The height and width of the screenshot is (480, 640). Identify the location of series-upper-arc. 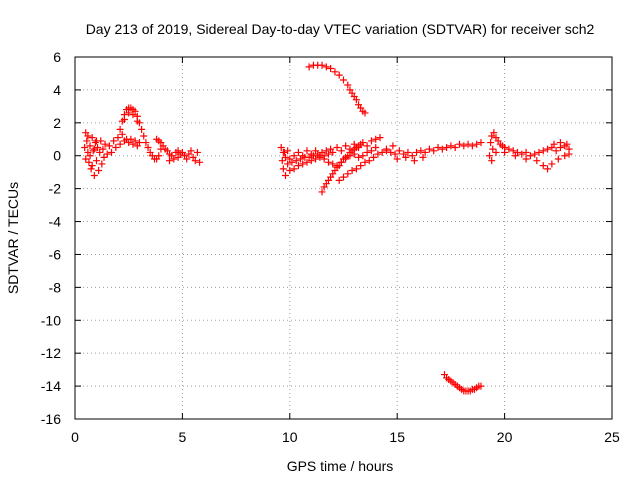
(337, 89).